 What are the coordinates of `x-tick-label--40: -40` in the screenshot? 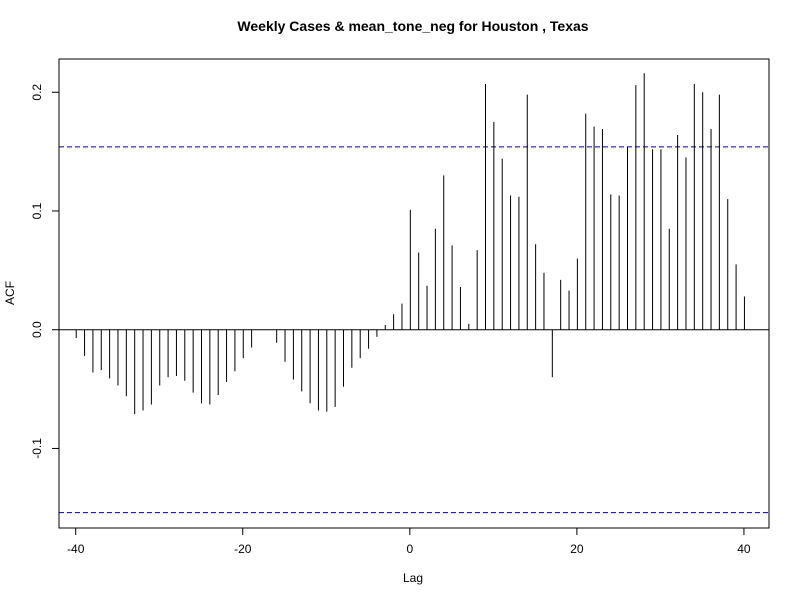 It's located at (76, 549).